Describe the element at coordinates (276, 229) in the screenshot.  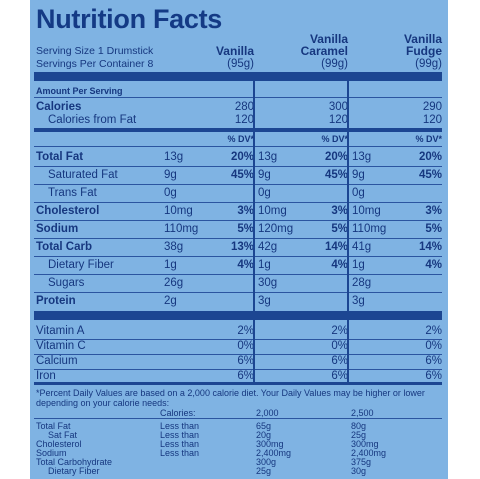
I see `row-amount-sodium-2: 120mg` at that location.